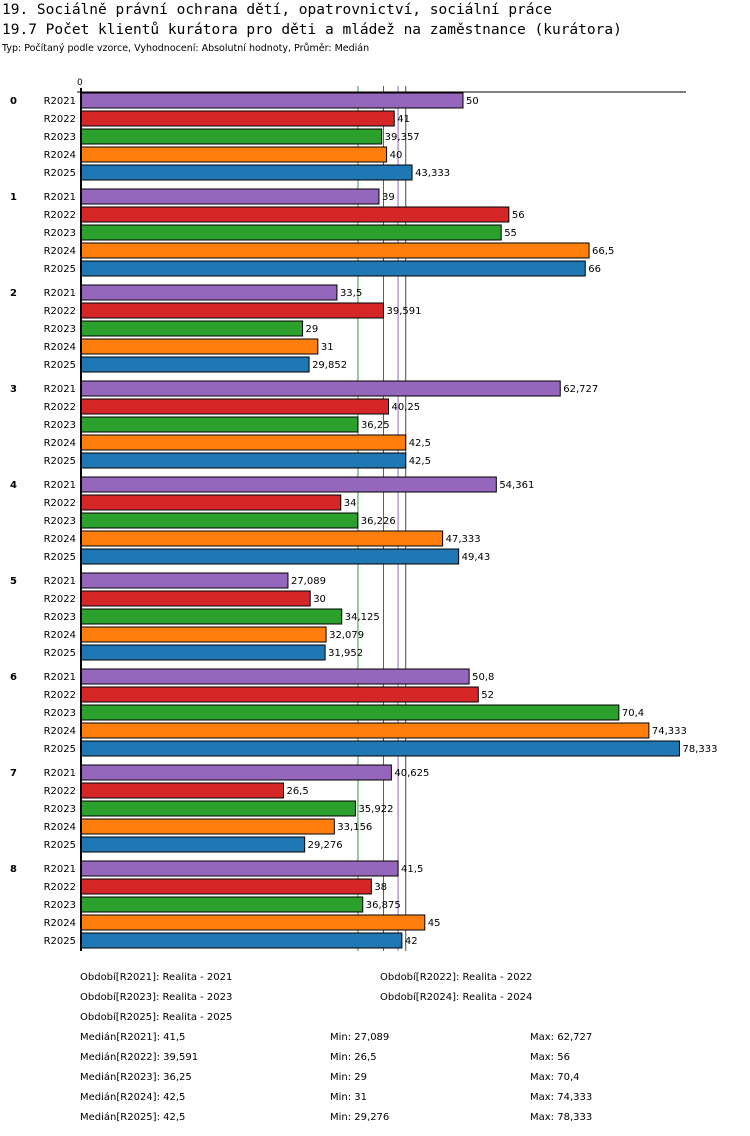 Image resolution: width=750 pixels, height=1136 pixels. I want to click on data-label: 31,952, so click(345, 653).